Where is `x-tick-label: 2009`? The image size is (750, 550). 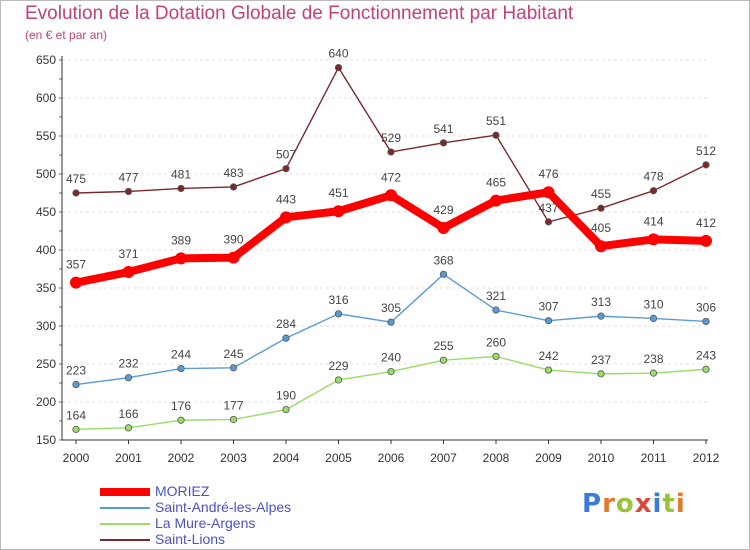
x-tick-label: 2009 is located at coordinates (548, 458).